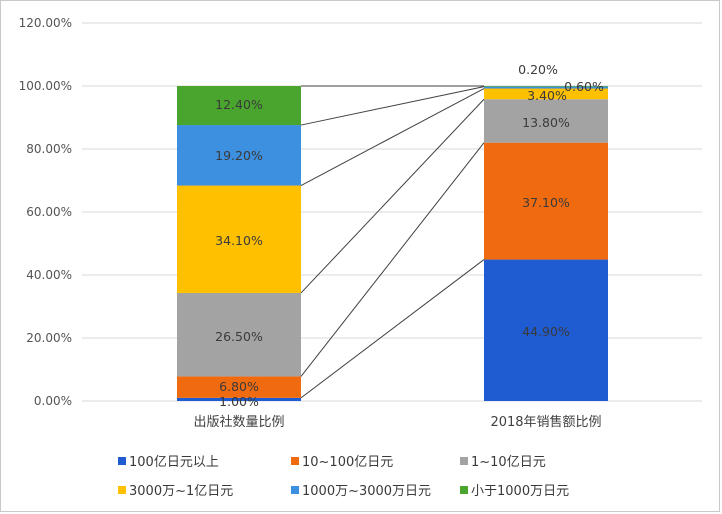  Describe the element at coordinates (520, 491) in the screenshot. I see `legend-label: 小于1000万日元` at that location.